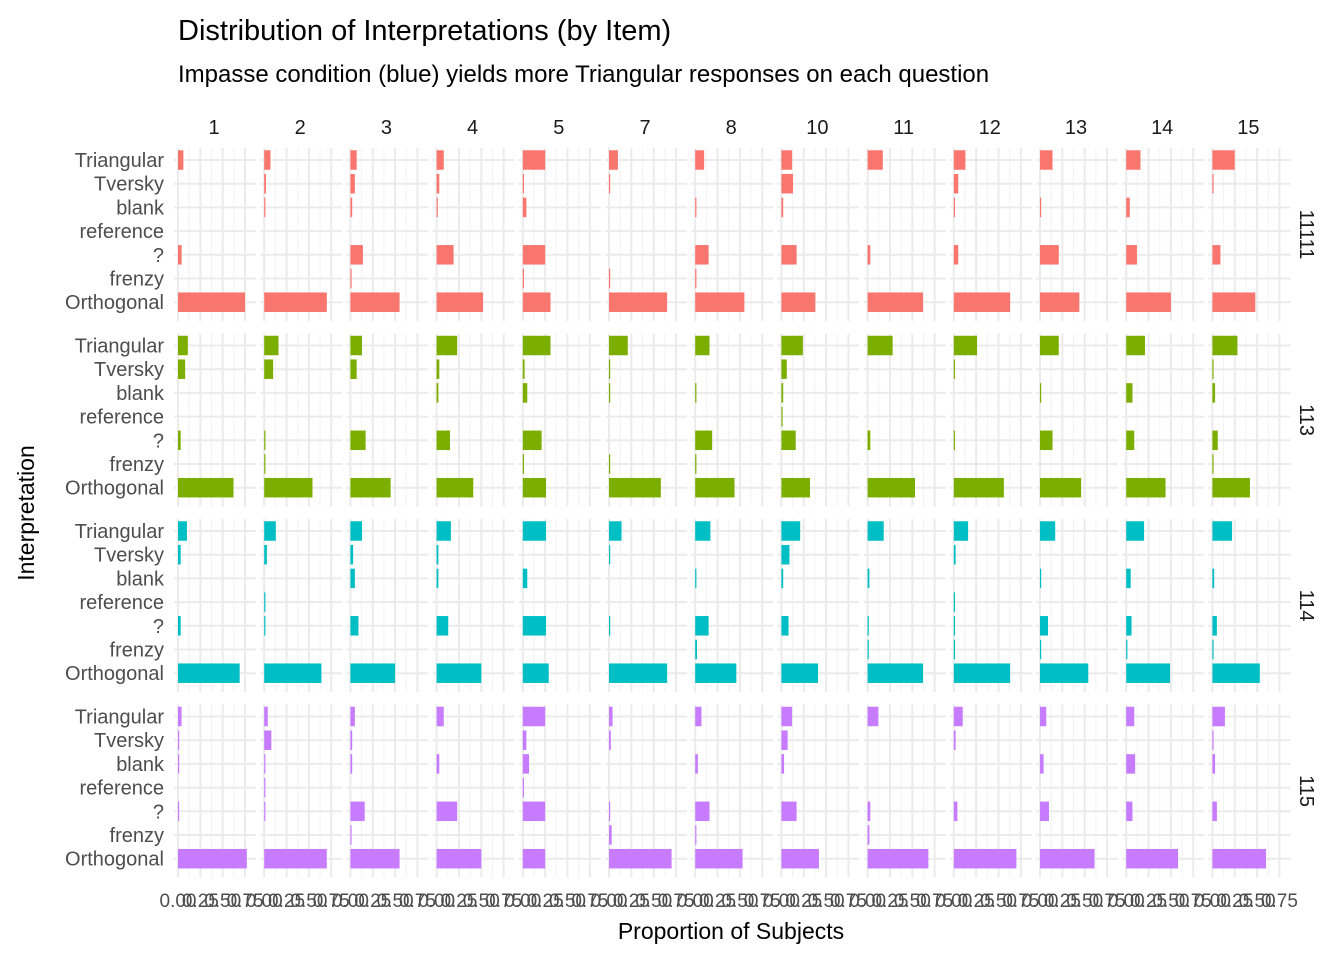  I want to click on column-strip-label: 14, so click(1162, 128).